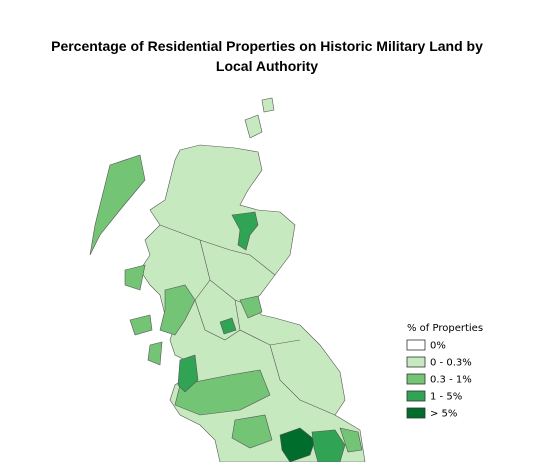 The width and height of the screenshot is (534, 462). I want to click on legend-label: 0 - 0.3%, so click(451, 363).